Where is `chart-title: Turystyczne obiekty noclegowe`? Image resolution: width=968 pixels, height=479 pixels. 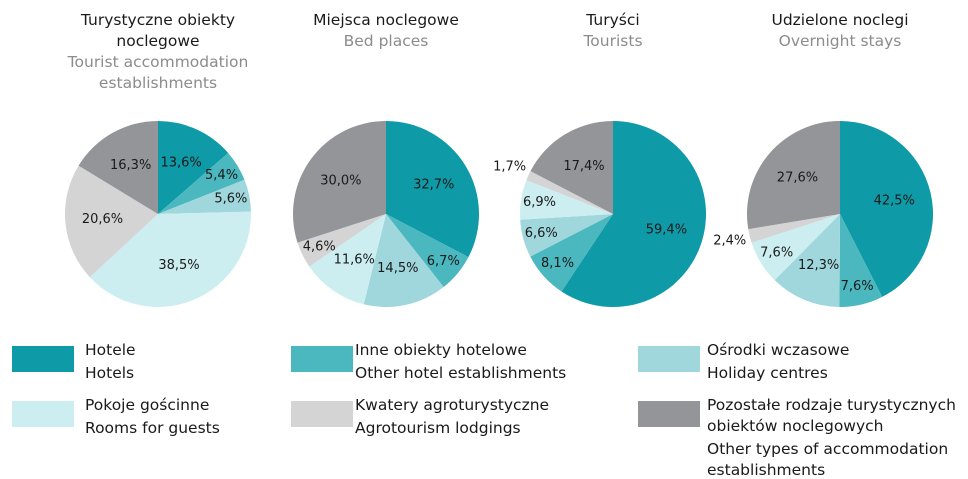 chart-title: Turystyczne obiekty noclegowe is located at coordinates (158, 30).